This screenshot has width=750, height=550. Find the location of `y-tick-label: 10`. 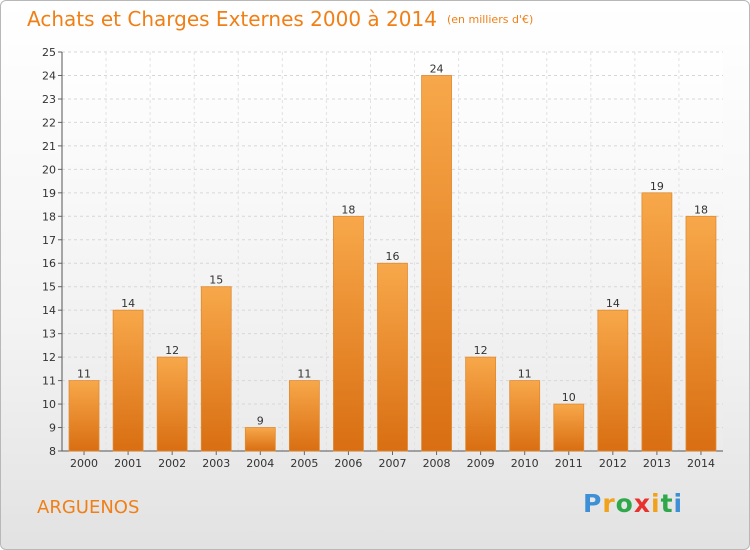

y-tick-label: 10 is located at coordinates (49, 404).